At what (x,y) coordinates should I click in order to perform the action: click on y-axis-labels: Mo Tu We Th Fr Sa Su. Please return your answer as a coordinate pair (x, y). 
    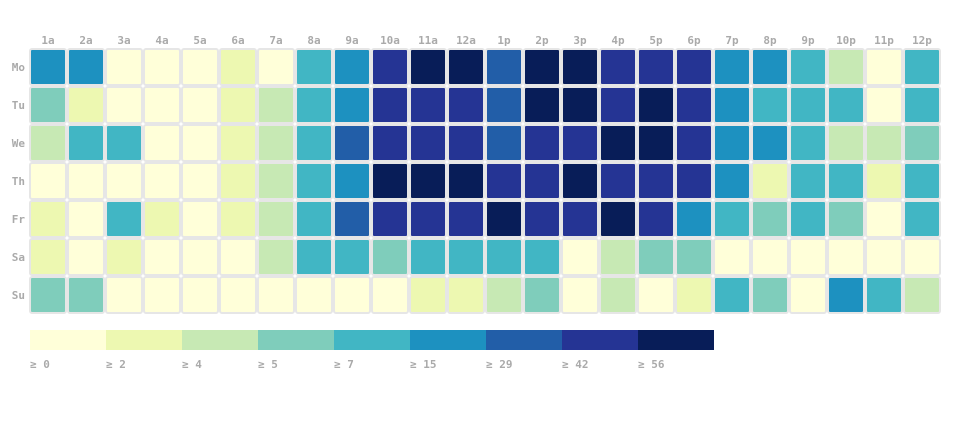
    Looking at the image, I should click on (19, 181).